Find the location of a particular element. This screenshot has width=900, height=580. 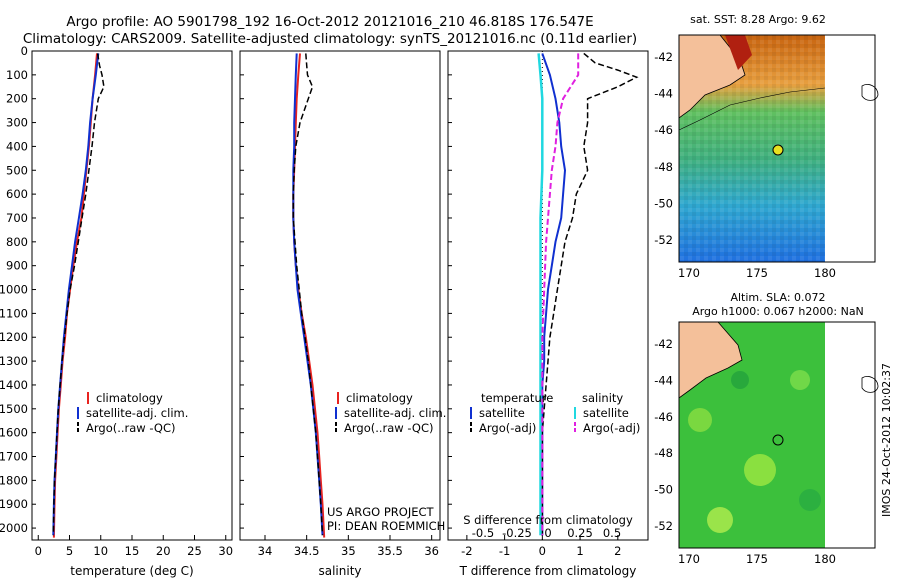

pressure-tick-label: 1700 is located at coordinates (14, 457).